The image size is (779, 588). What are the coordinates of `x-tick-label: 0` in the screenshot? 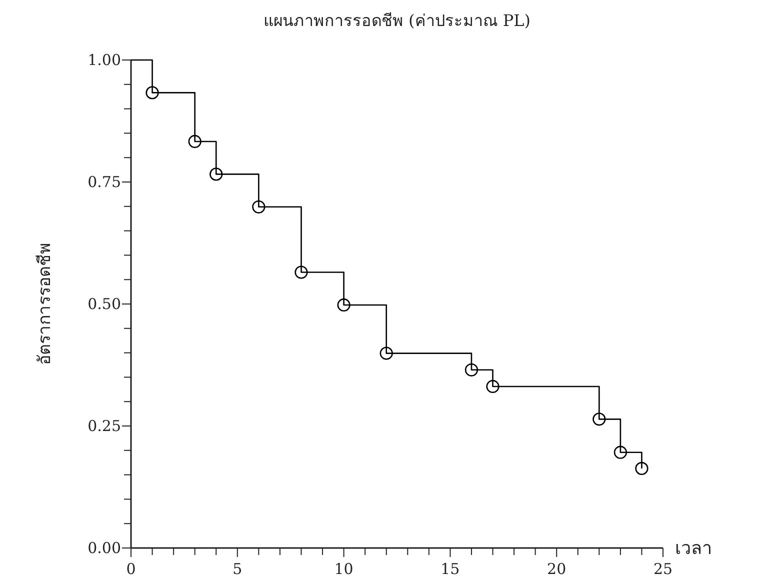 It's located at (131, 569).